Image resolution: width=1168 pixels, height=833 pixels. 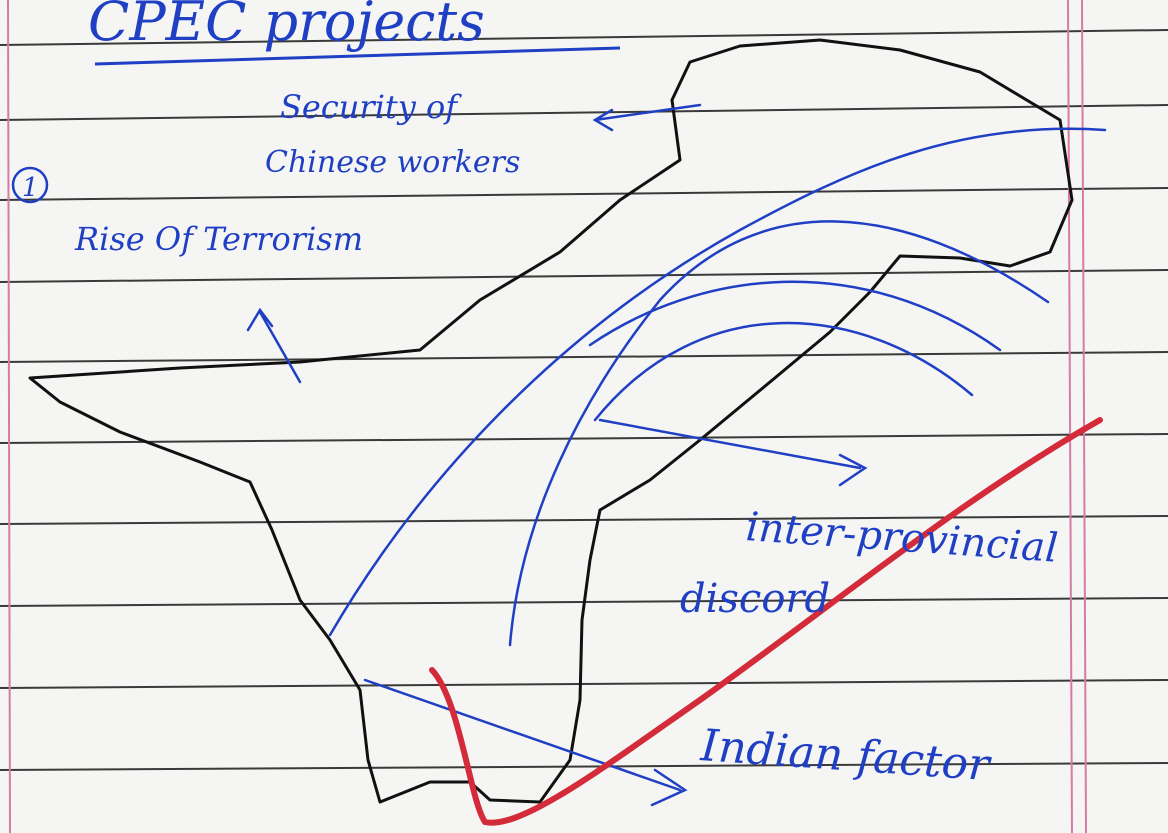 What do you see at coordinates (357, 56) in the screenshot?
I see `title-underline` at bounding box center [357, 56].